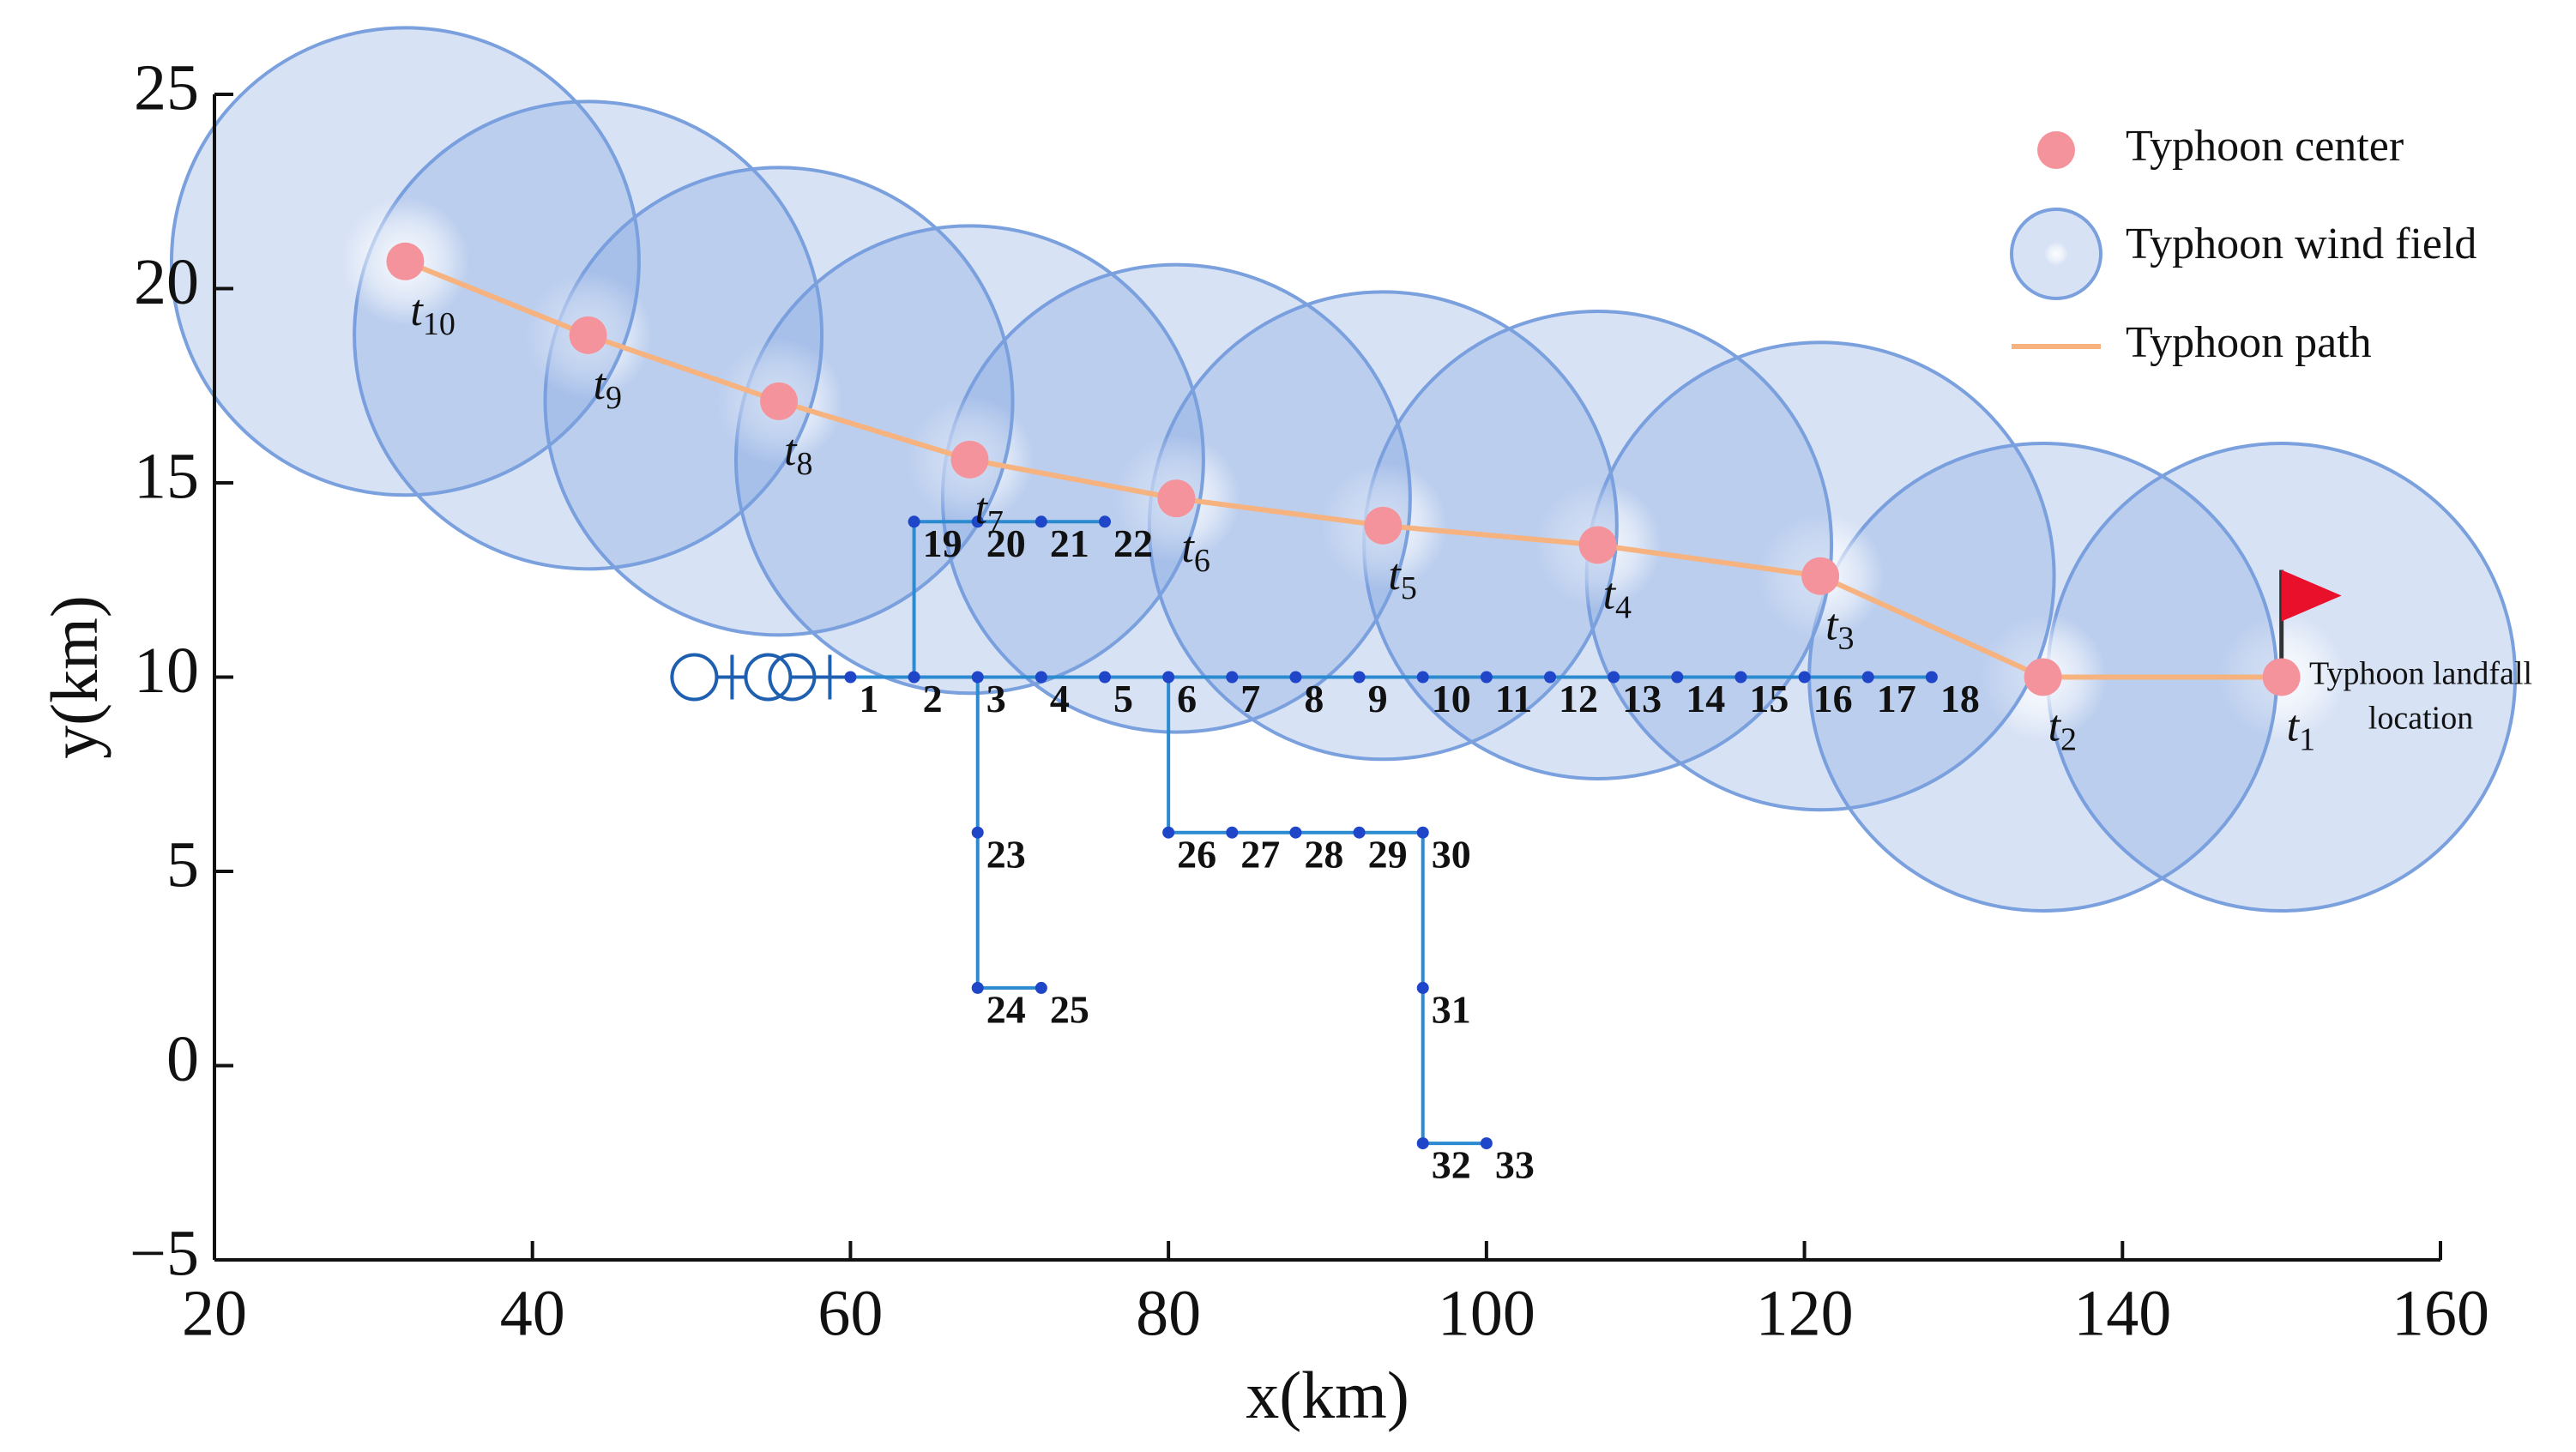 This screenshot has height=1452, width=2576. I want to click on bus-label: 27, so click(1260, 854).